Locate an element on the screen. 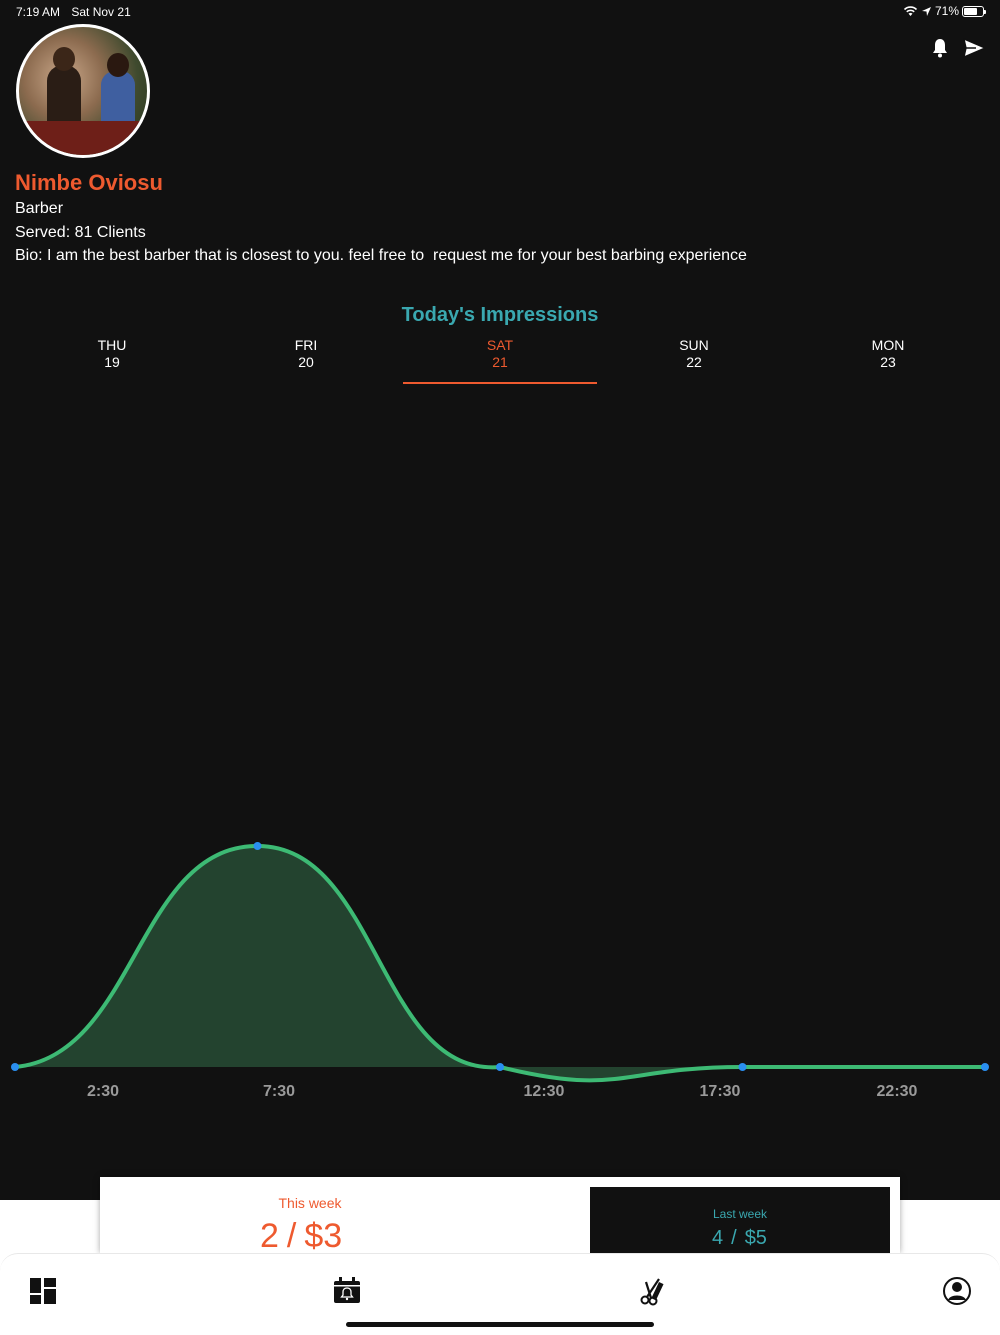 Image resolution: width=1000 pixels, height=1335 pixels. status-time: 7:19 AM is located at coordinates (38, 12).